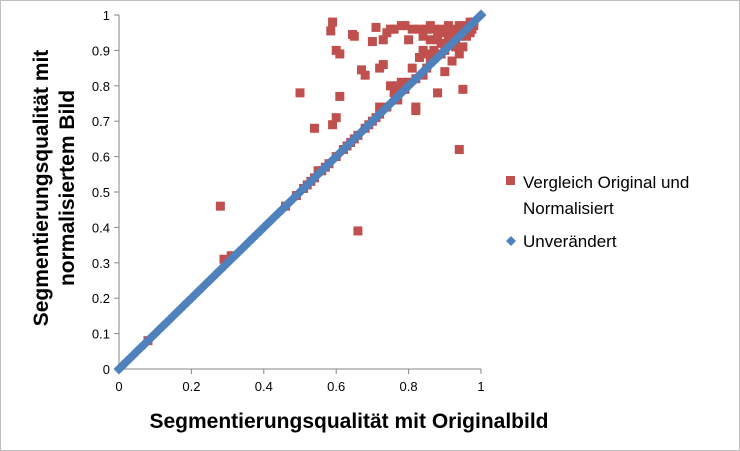 The height and width of the screenshot is (451, 740). I want to click on y-tick-label: 0.6, so click(101, 157).